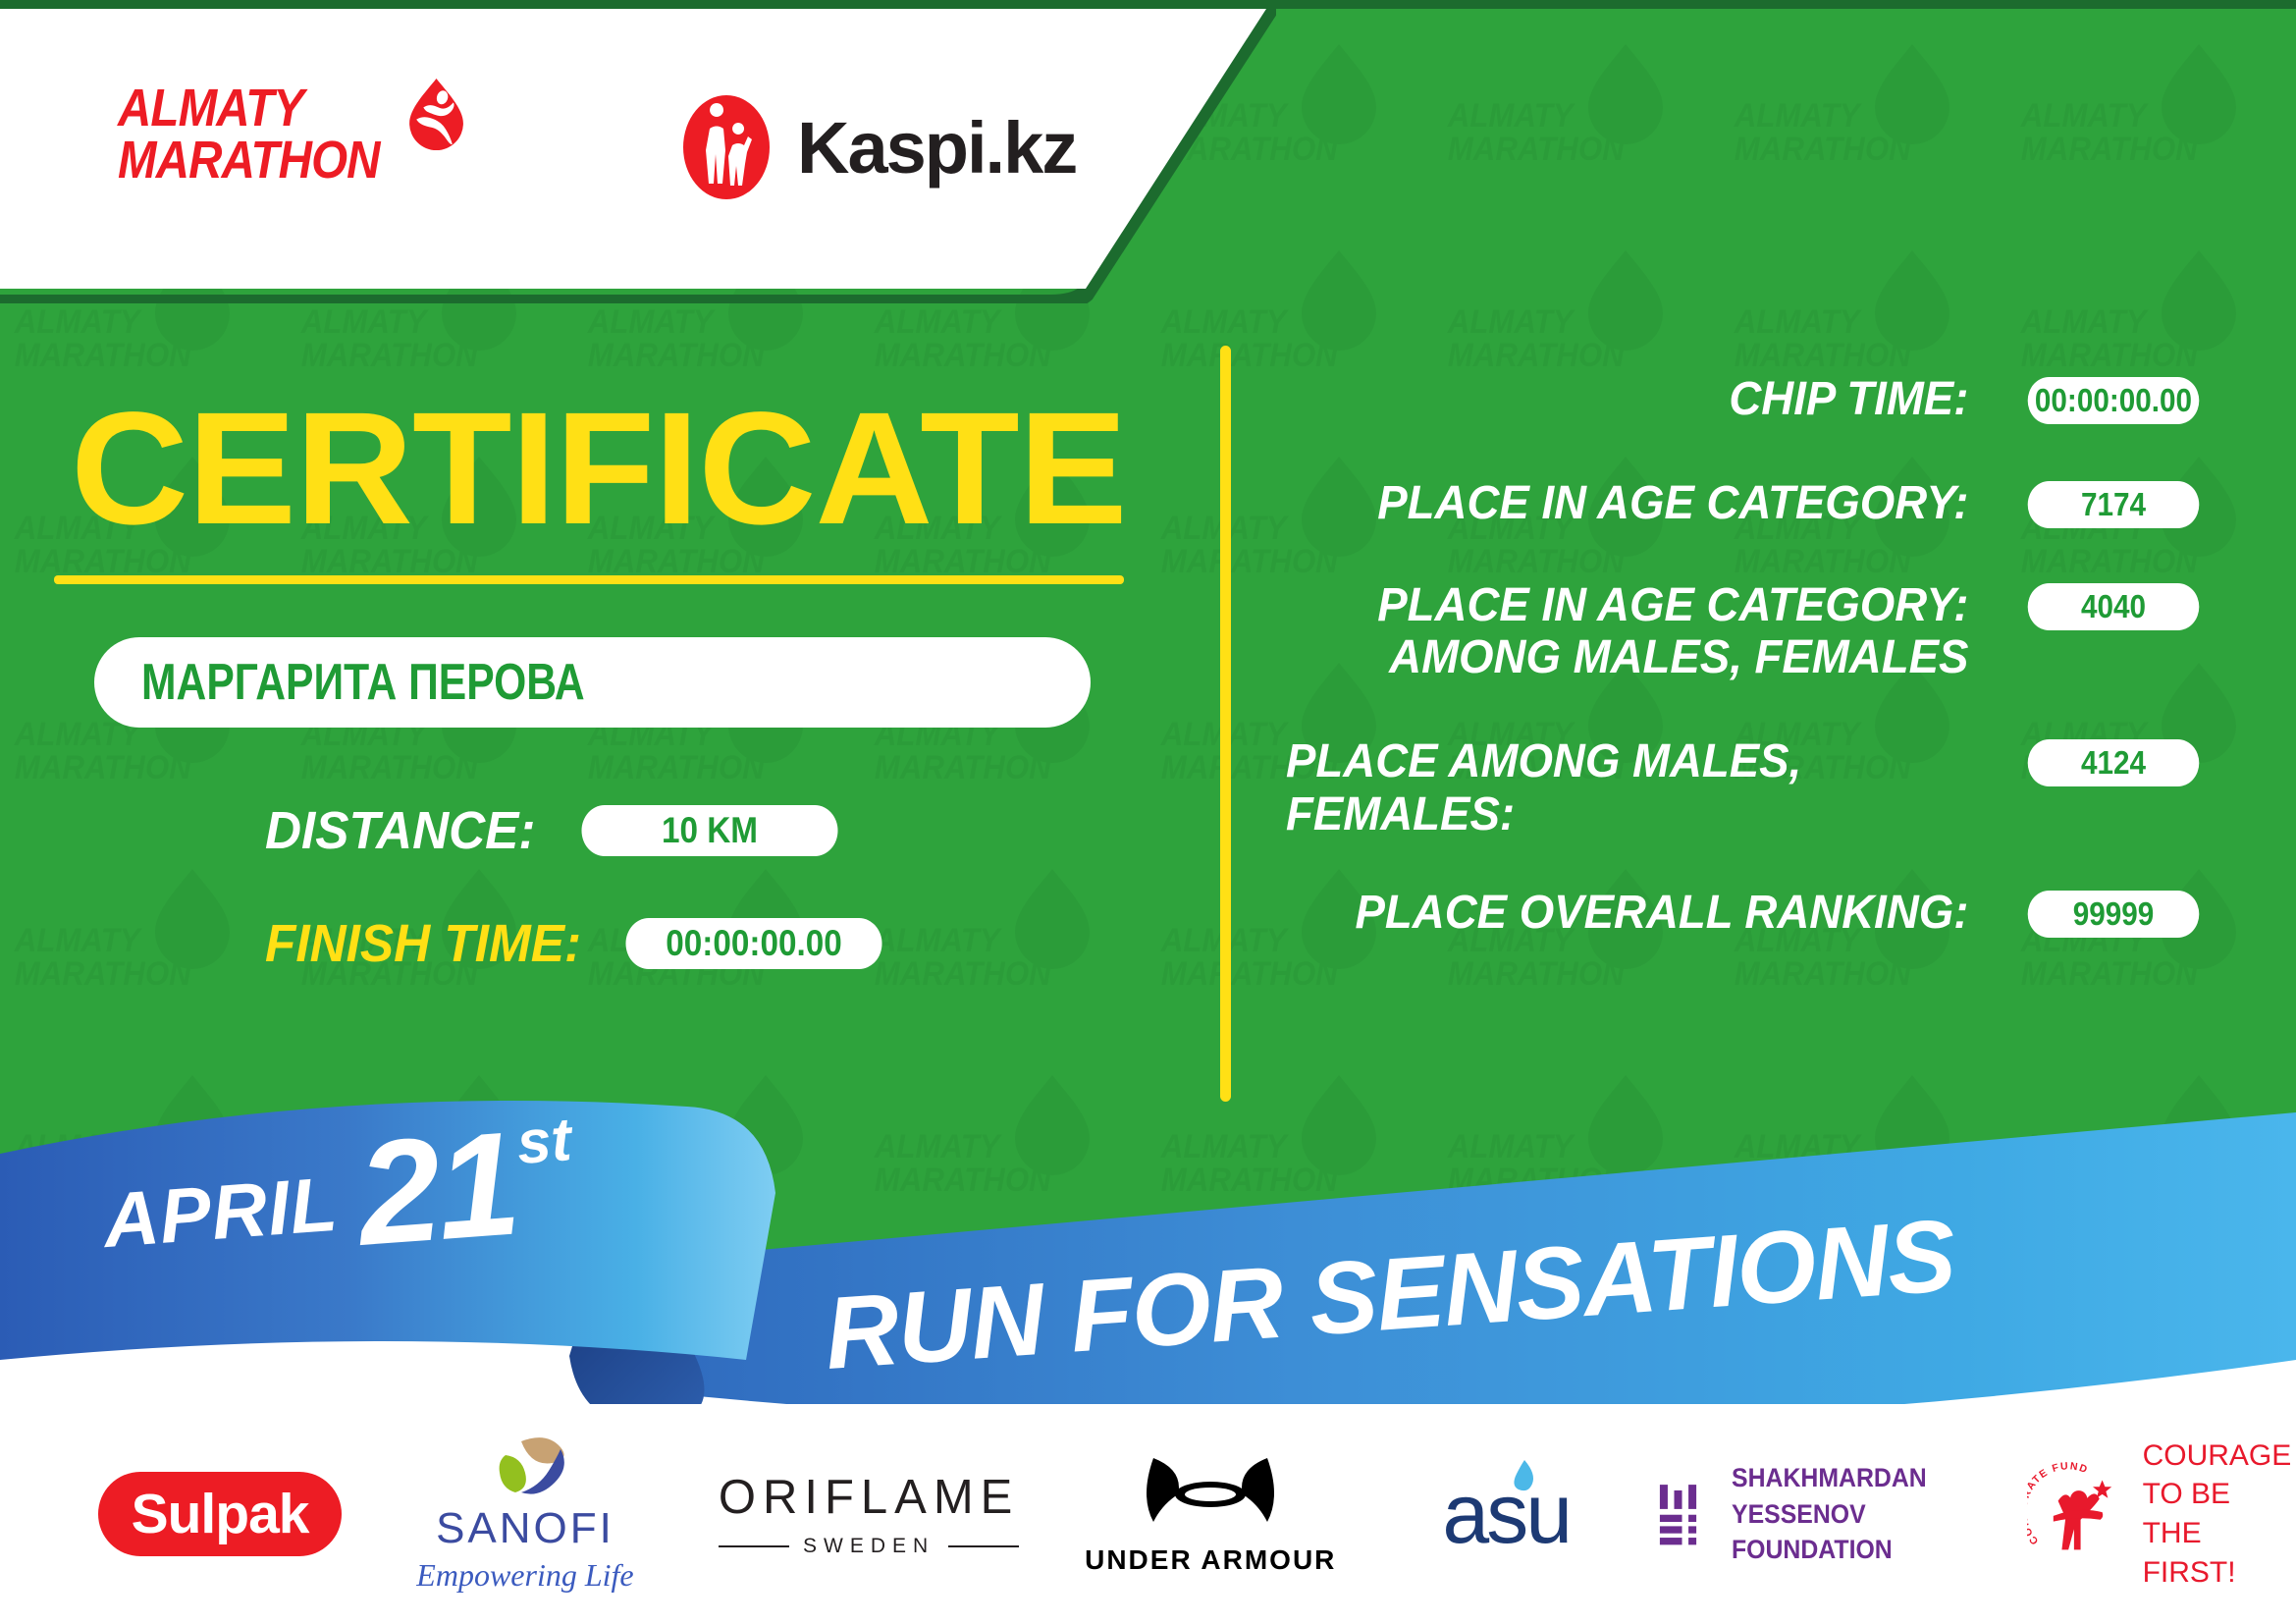  Describe the element at coordinates (525, 1574) in the screenshot. I see `sanofi-tagline: Empowering Life` at that location.